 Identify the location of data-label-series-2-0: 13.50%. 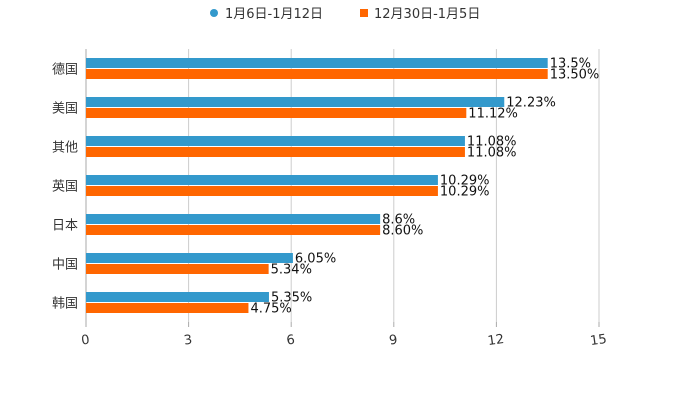
(575, 75).